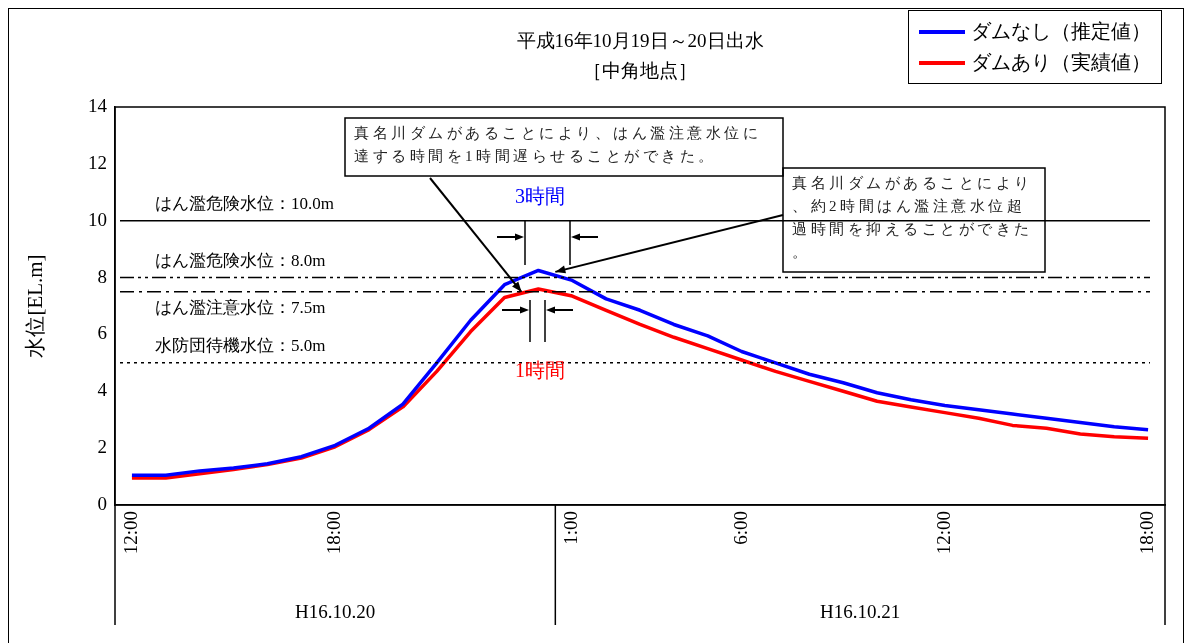 Image resolution: width=1192 pixels, height=643 pixels. What do you see at coordinates (912, 218) in the screenshot?
I see `annotation: 真名川ダムがあることにより、約2時間はん濫注意水位超過時間を抑えることができた。` at bounding box center [912, 218].